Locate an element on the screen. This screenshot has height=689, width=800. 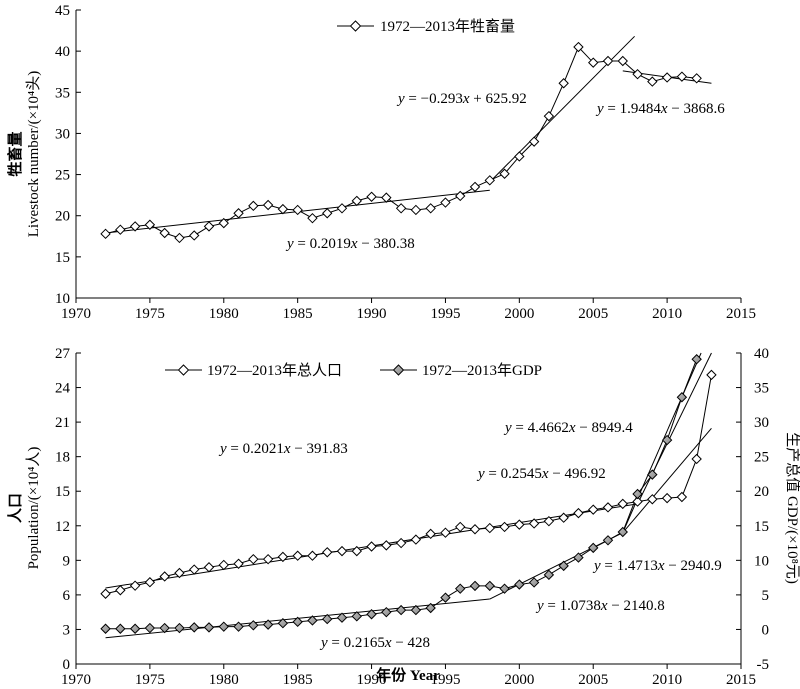
legend-marker-livestock is located at coordinates (355, 26).